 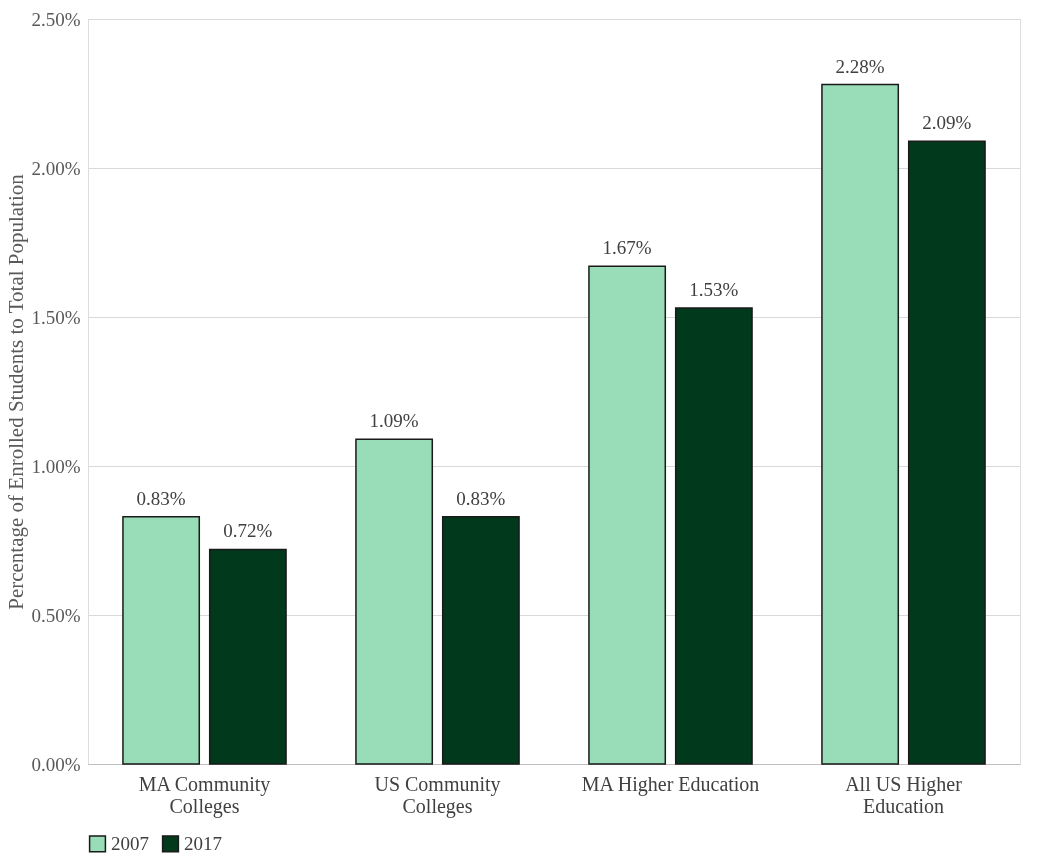 What do you see at coordinates (670, 784) in the screenshot?
I see `x-tick-label: MA Higher Education` at bounding box center [670, 784].